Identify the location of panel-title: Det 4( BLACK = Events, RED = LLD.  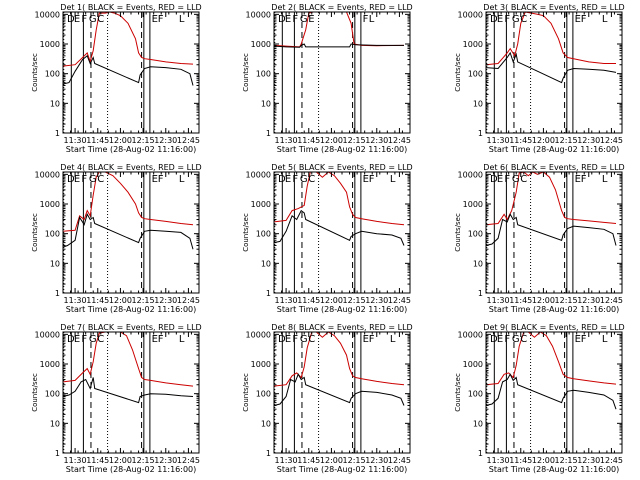
(130, 167).